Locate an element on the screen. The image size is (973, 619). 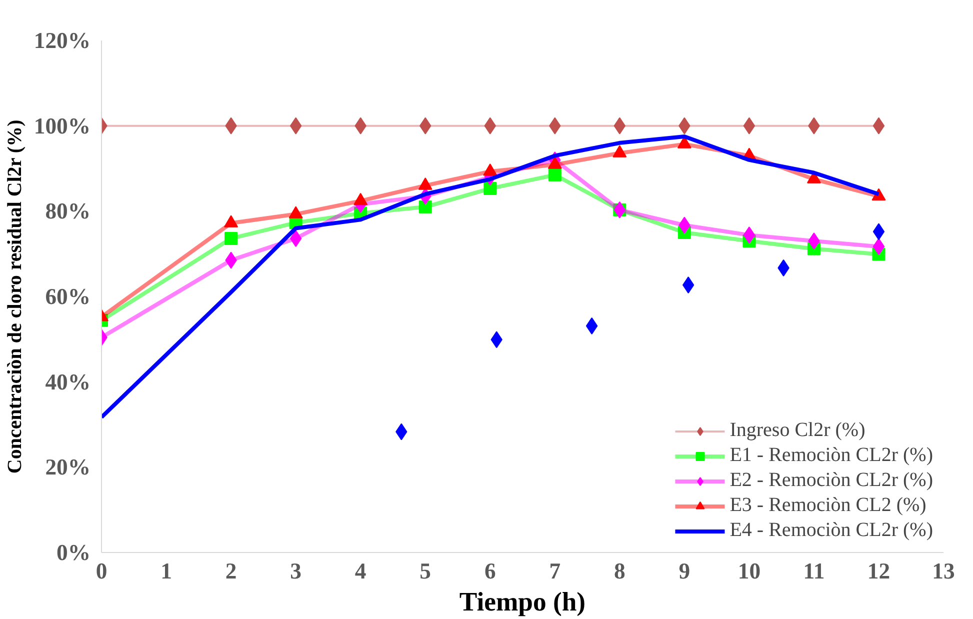
x-tick-label: 13 is located at coordinates (943, 571).